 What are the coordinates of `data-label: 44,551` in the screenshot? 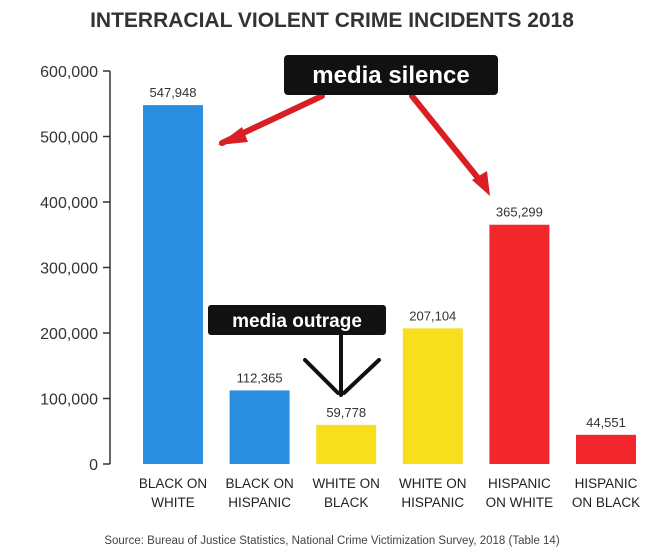 It's located at (606, 422).